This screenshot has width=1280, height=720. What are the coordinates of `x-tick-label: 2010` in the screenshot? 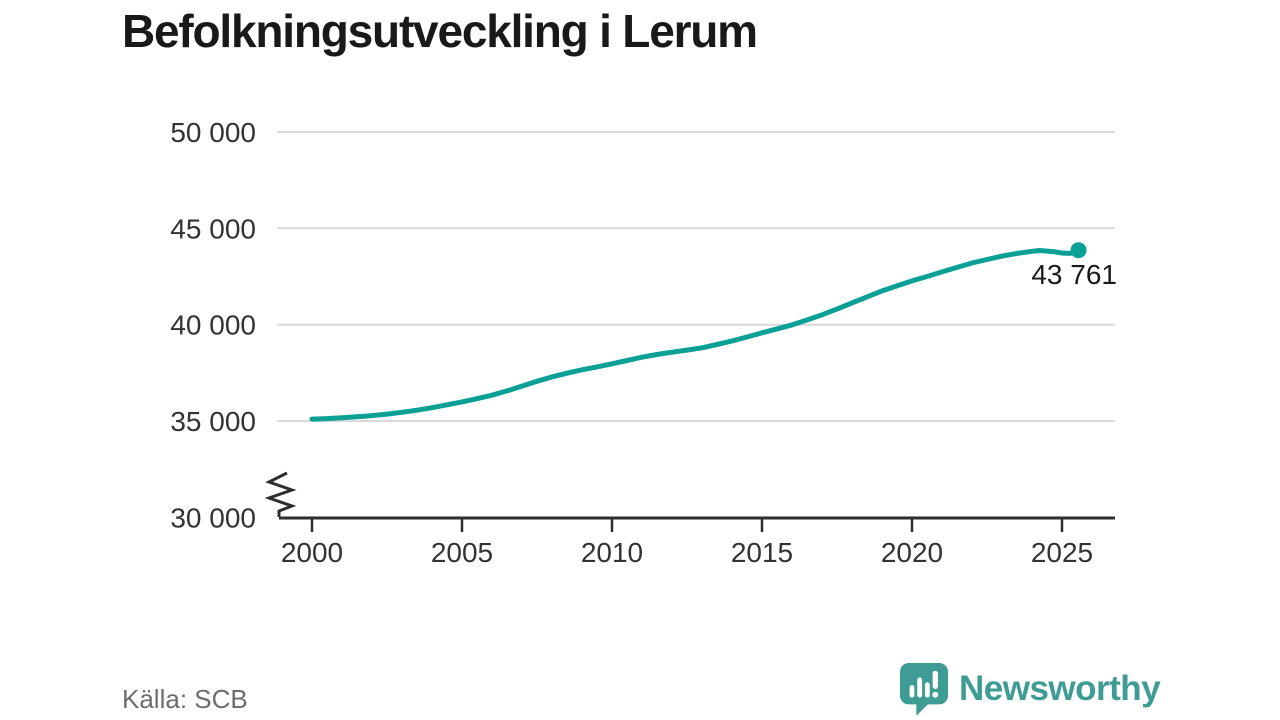 It's located at (612, 552).